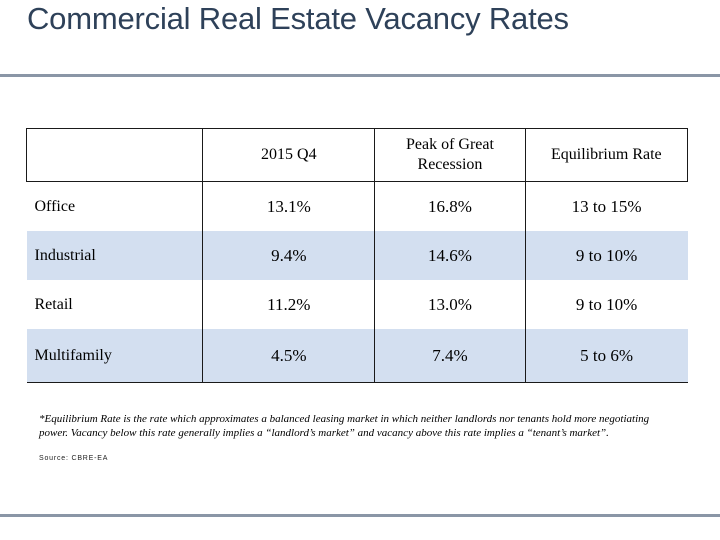 This screenshot has height=540, width=720. Describe the element at coordinates (289, 255) in the screenshot. I see `cell-2015-q4: 9.4%` at that location.